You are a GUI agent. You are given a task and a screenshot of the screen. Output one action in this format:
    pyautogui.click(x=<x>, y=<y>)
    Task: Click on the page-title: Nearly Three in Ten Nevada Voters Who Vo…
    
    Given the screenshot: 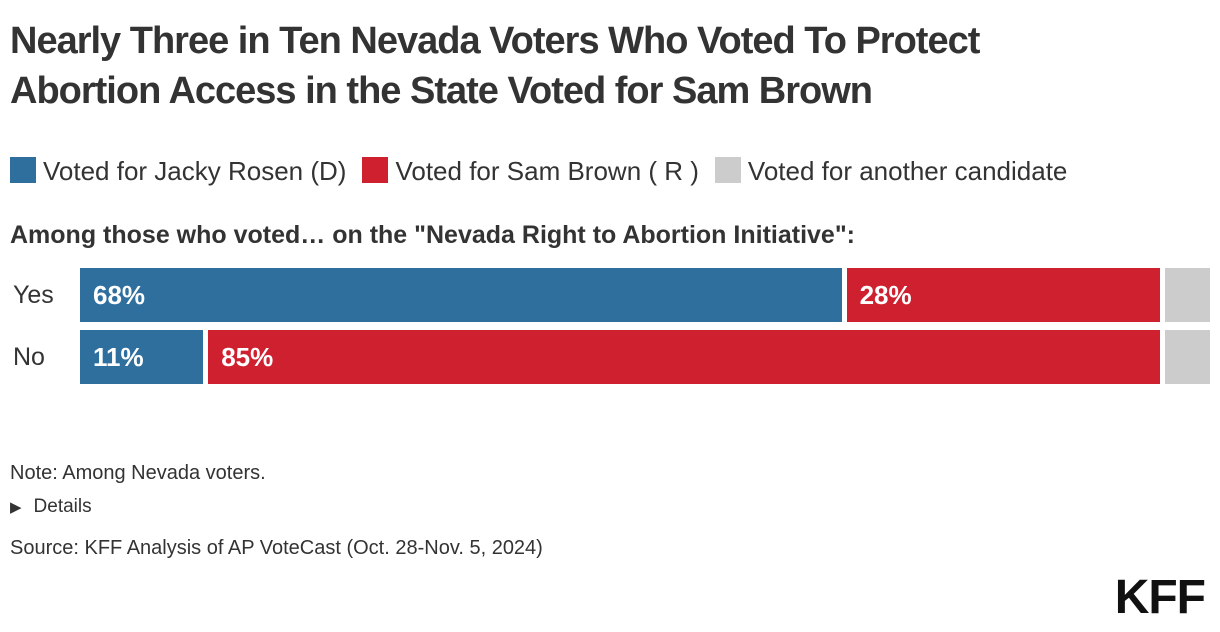 What is the action you would take?
    pyautogui.click(x=495, y=66)
    